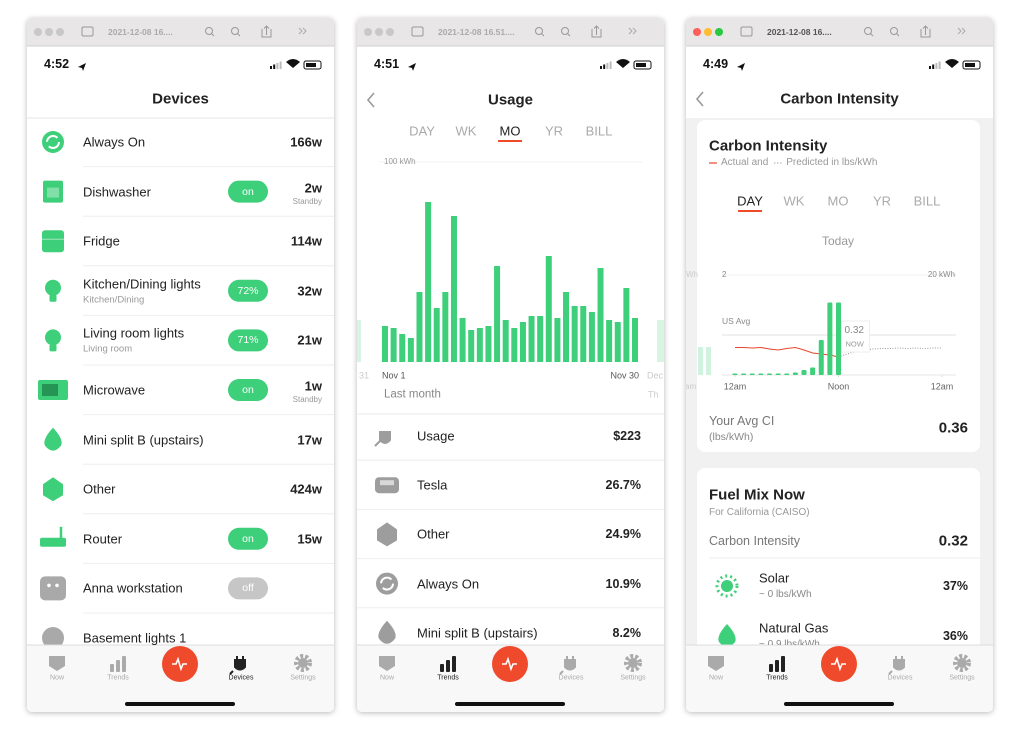  I want to click on state-badge-label: 71%, so click(248, 340).